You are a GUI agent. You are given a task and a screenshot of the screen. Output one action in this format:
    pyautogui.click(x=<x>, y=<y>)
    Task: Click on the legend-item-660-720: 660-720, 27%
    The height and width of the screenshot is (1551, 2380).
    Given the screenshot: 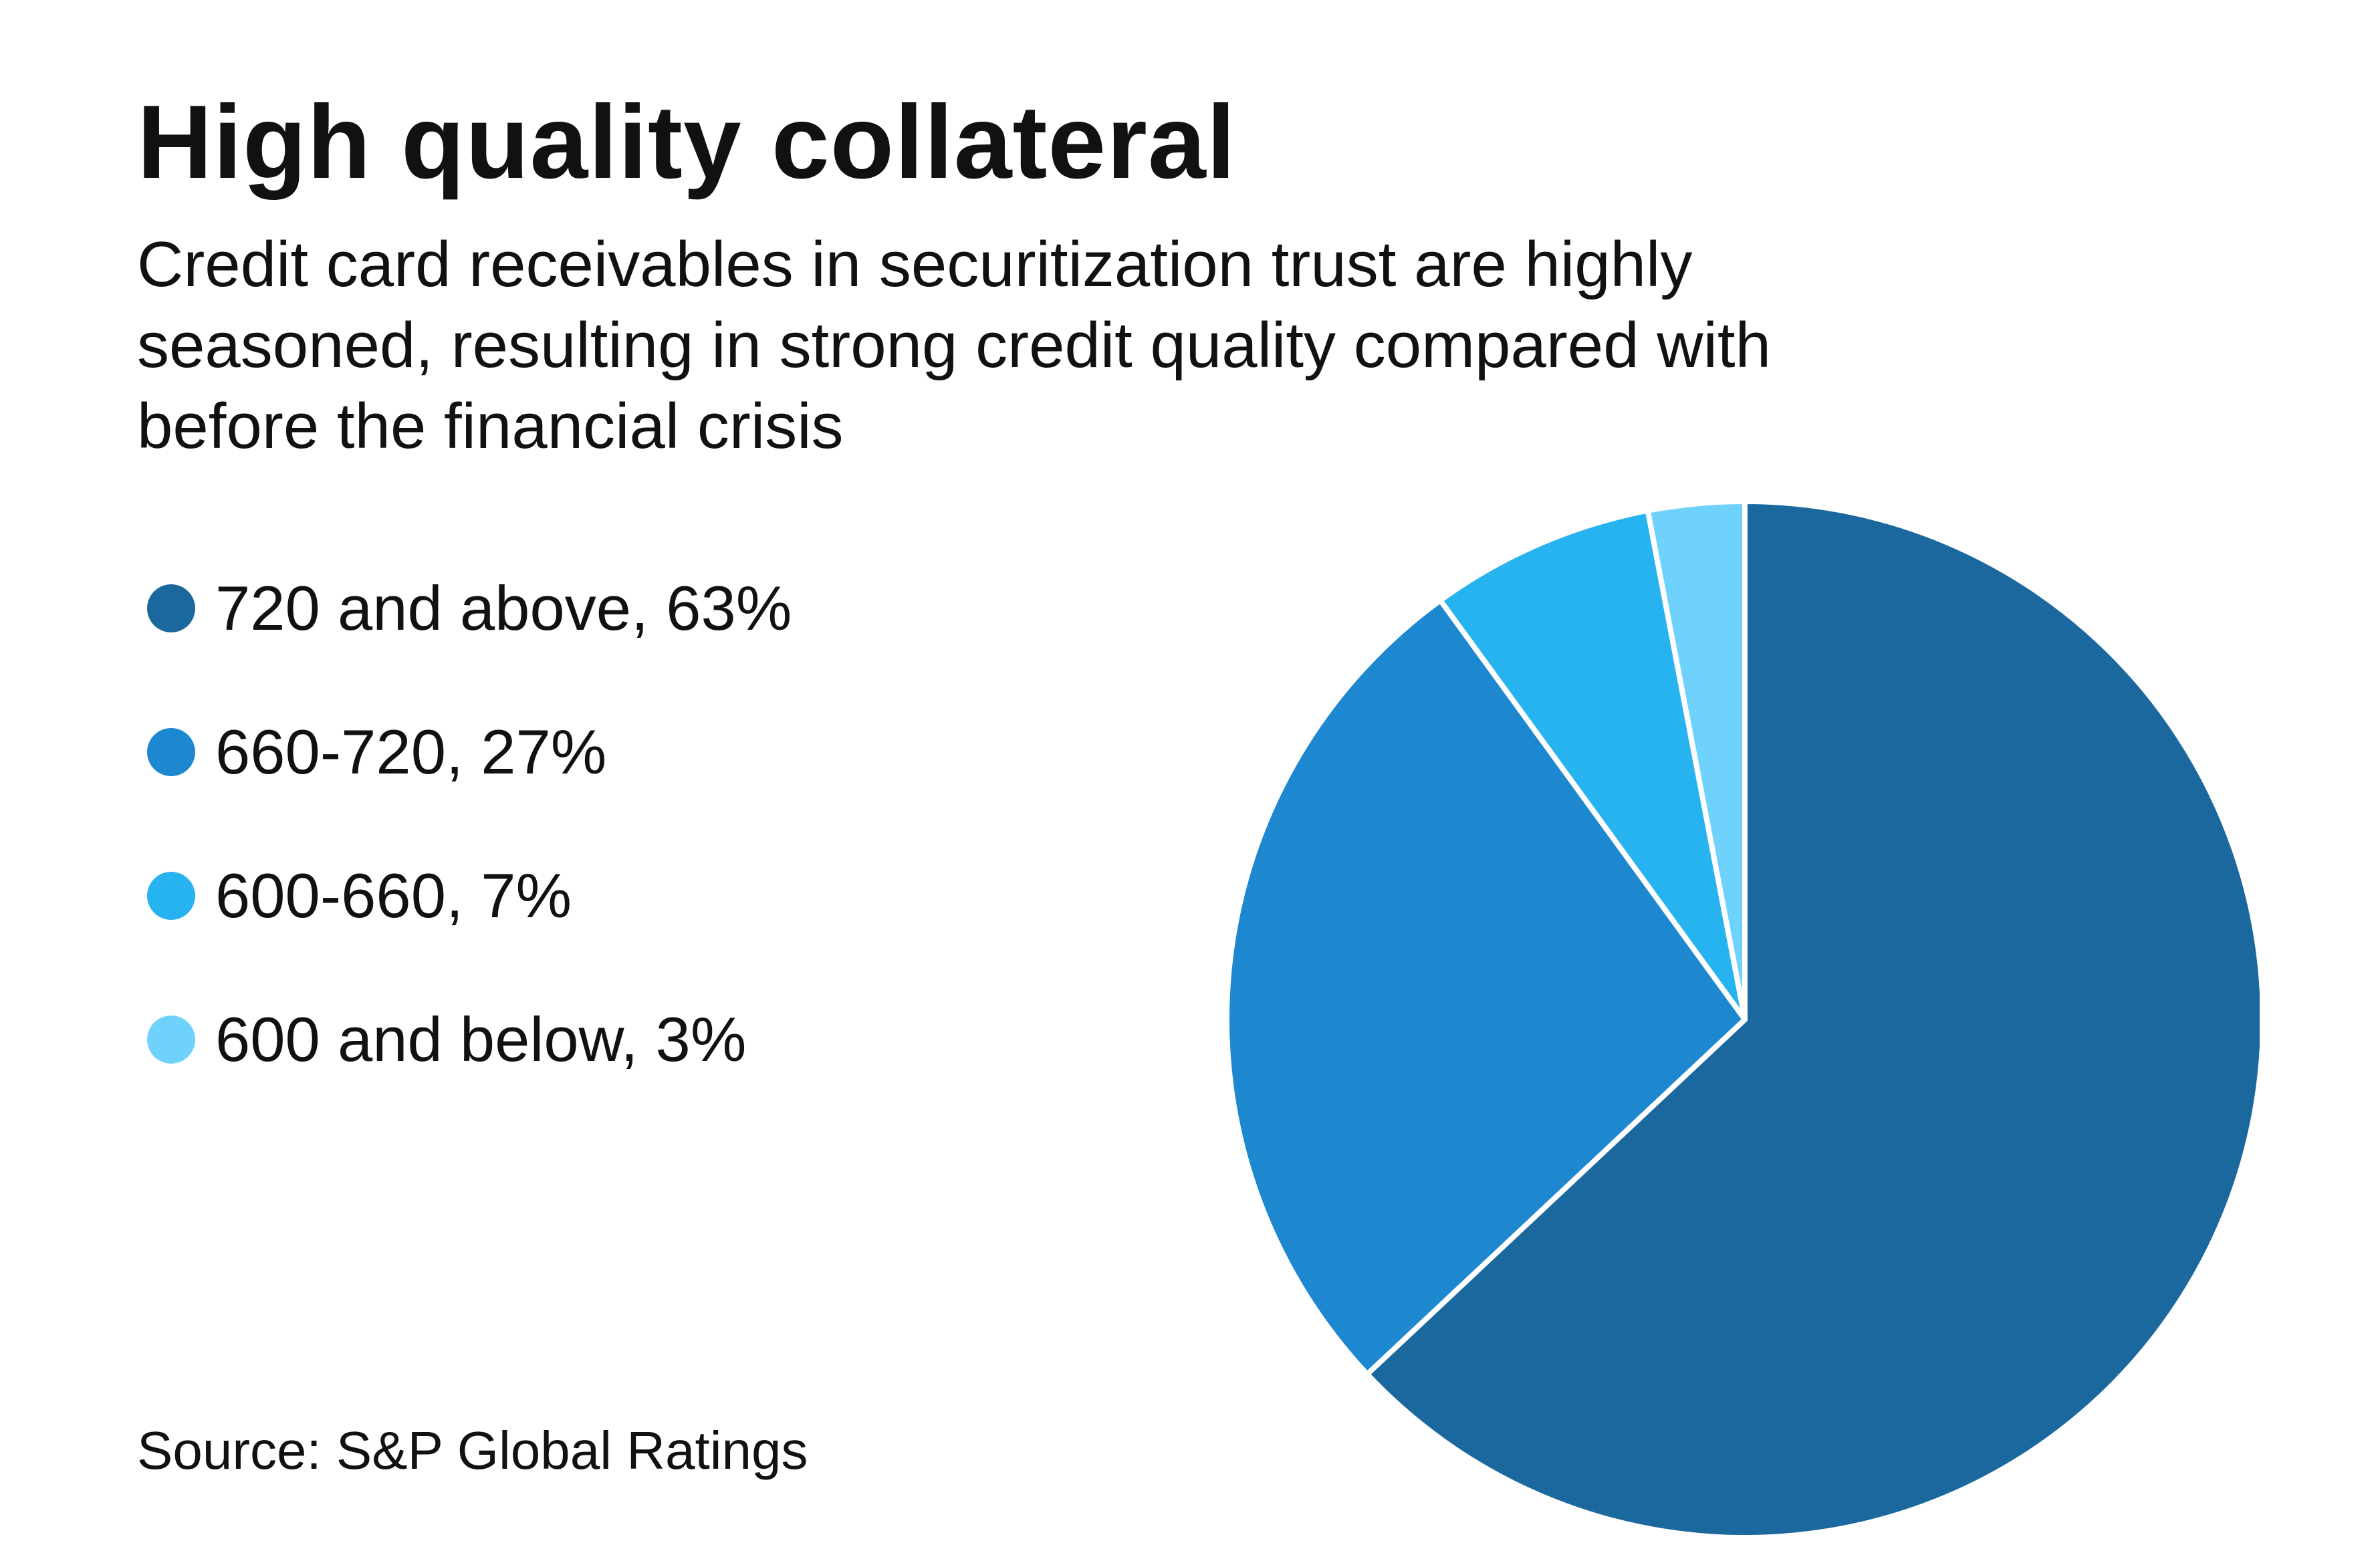 What is the action you would take?
    pyautogui.click(x=376, y=752)
    